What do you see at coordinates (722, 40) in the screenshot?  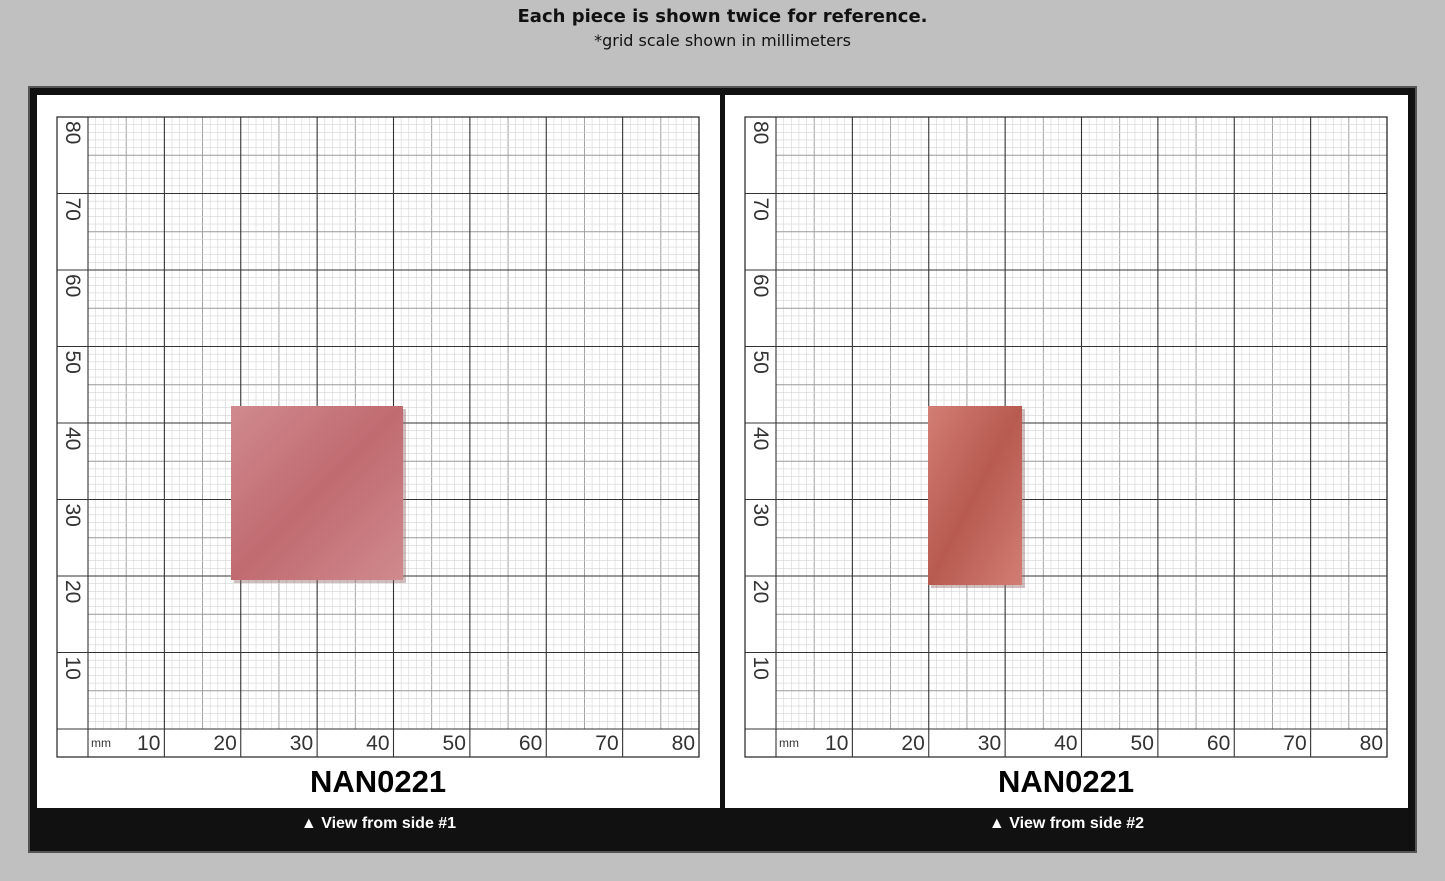 I see `header-subtitle: *grid scale shown in millimeters` at bounding box center [722, 40].